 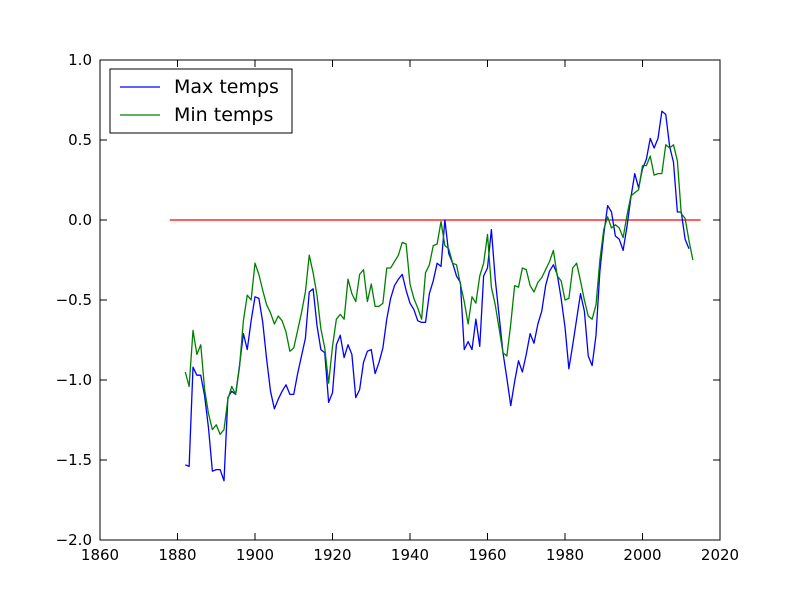 What do you see at coordinates (177, 555) in the screenshot?
I see `x-tick-label: 1880` at bounding box center [177, 555].